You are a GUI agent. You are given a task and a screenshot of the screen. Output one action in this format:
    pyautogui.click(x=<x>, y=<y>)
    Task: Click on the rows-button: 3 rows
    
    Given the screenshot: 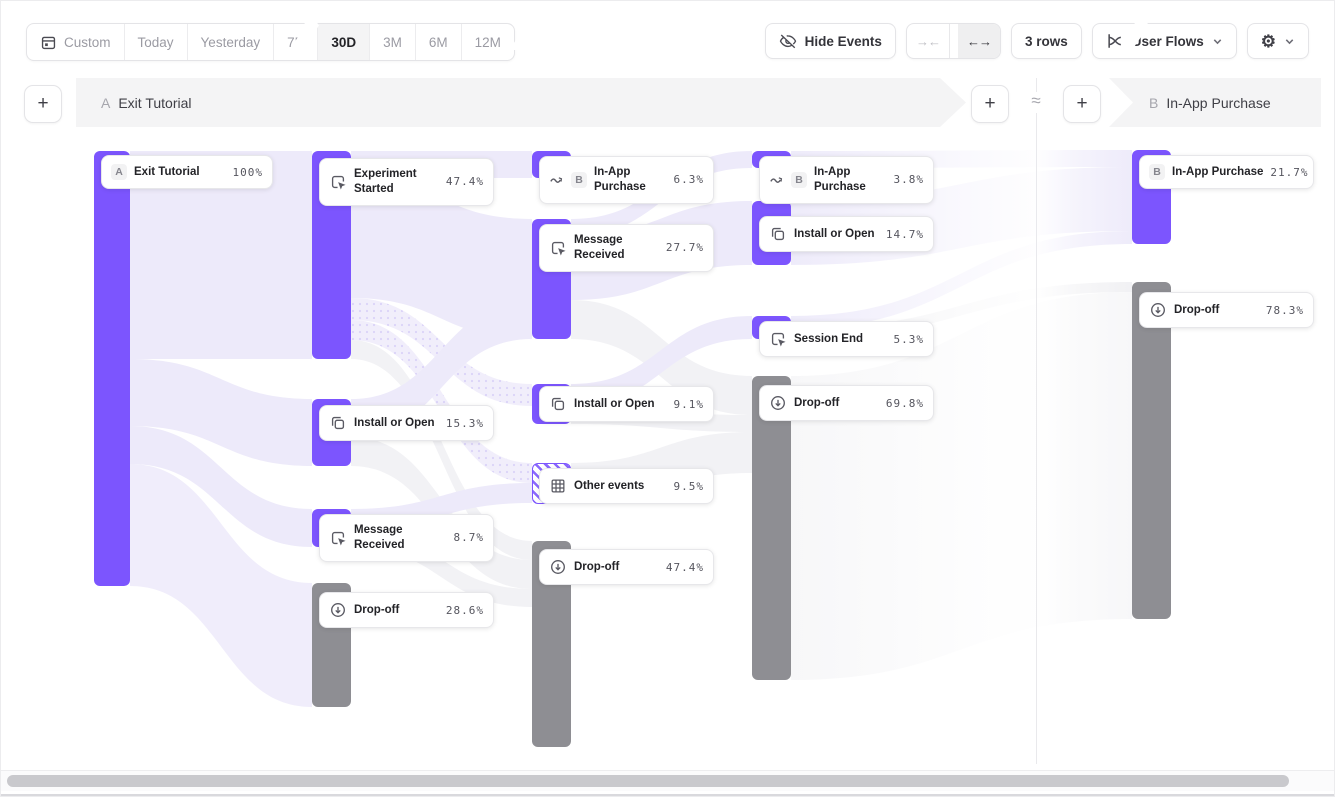 What is the action you would take?
    pyautogui.click(x=1046, y=41)
    